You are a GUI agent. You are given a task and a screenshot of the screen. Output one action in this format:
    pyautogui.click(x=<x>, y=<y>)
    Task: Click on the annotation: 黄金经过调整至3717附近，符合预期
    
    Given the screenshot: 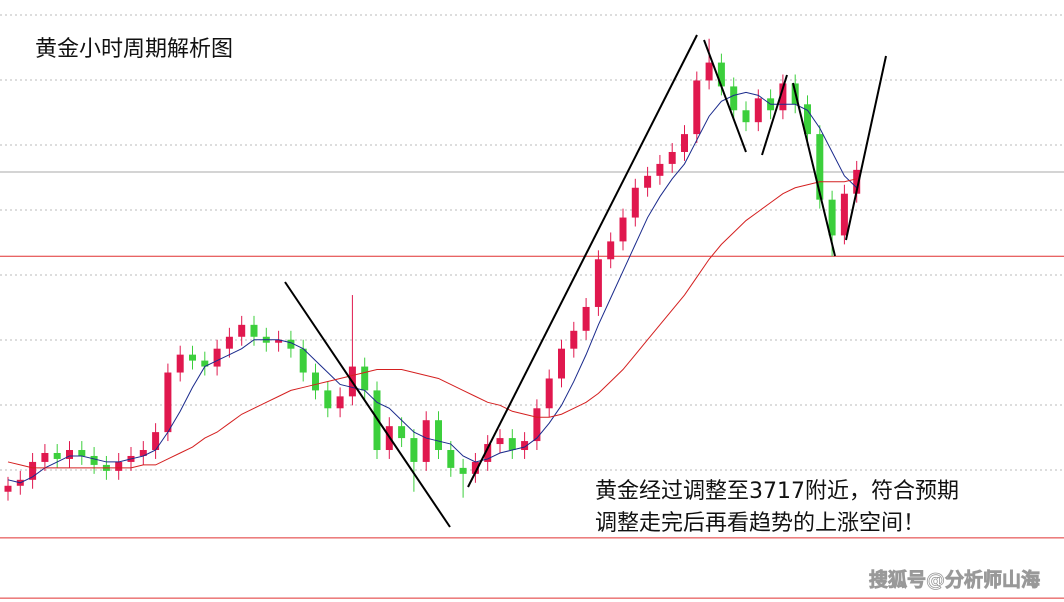 What is the action you would take?
    pyautogui.click(x=777, y=491)
    